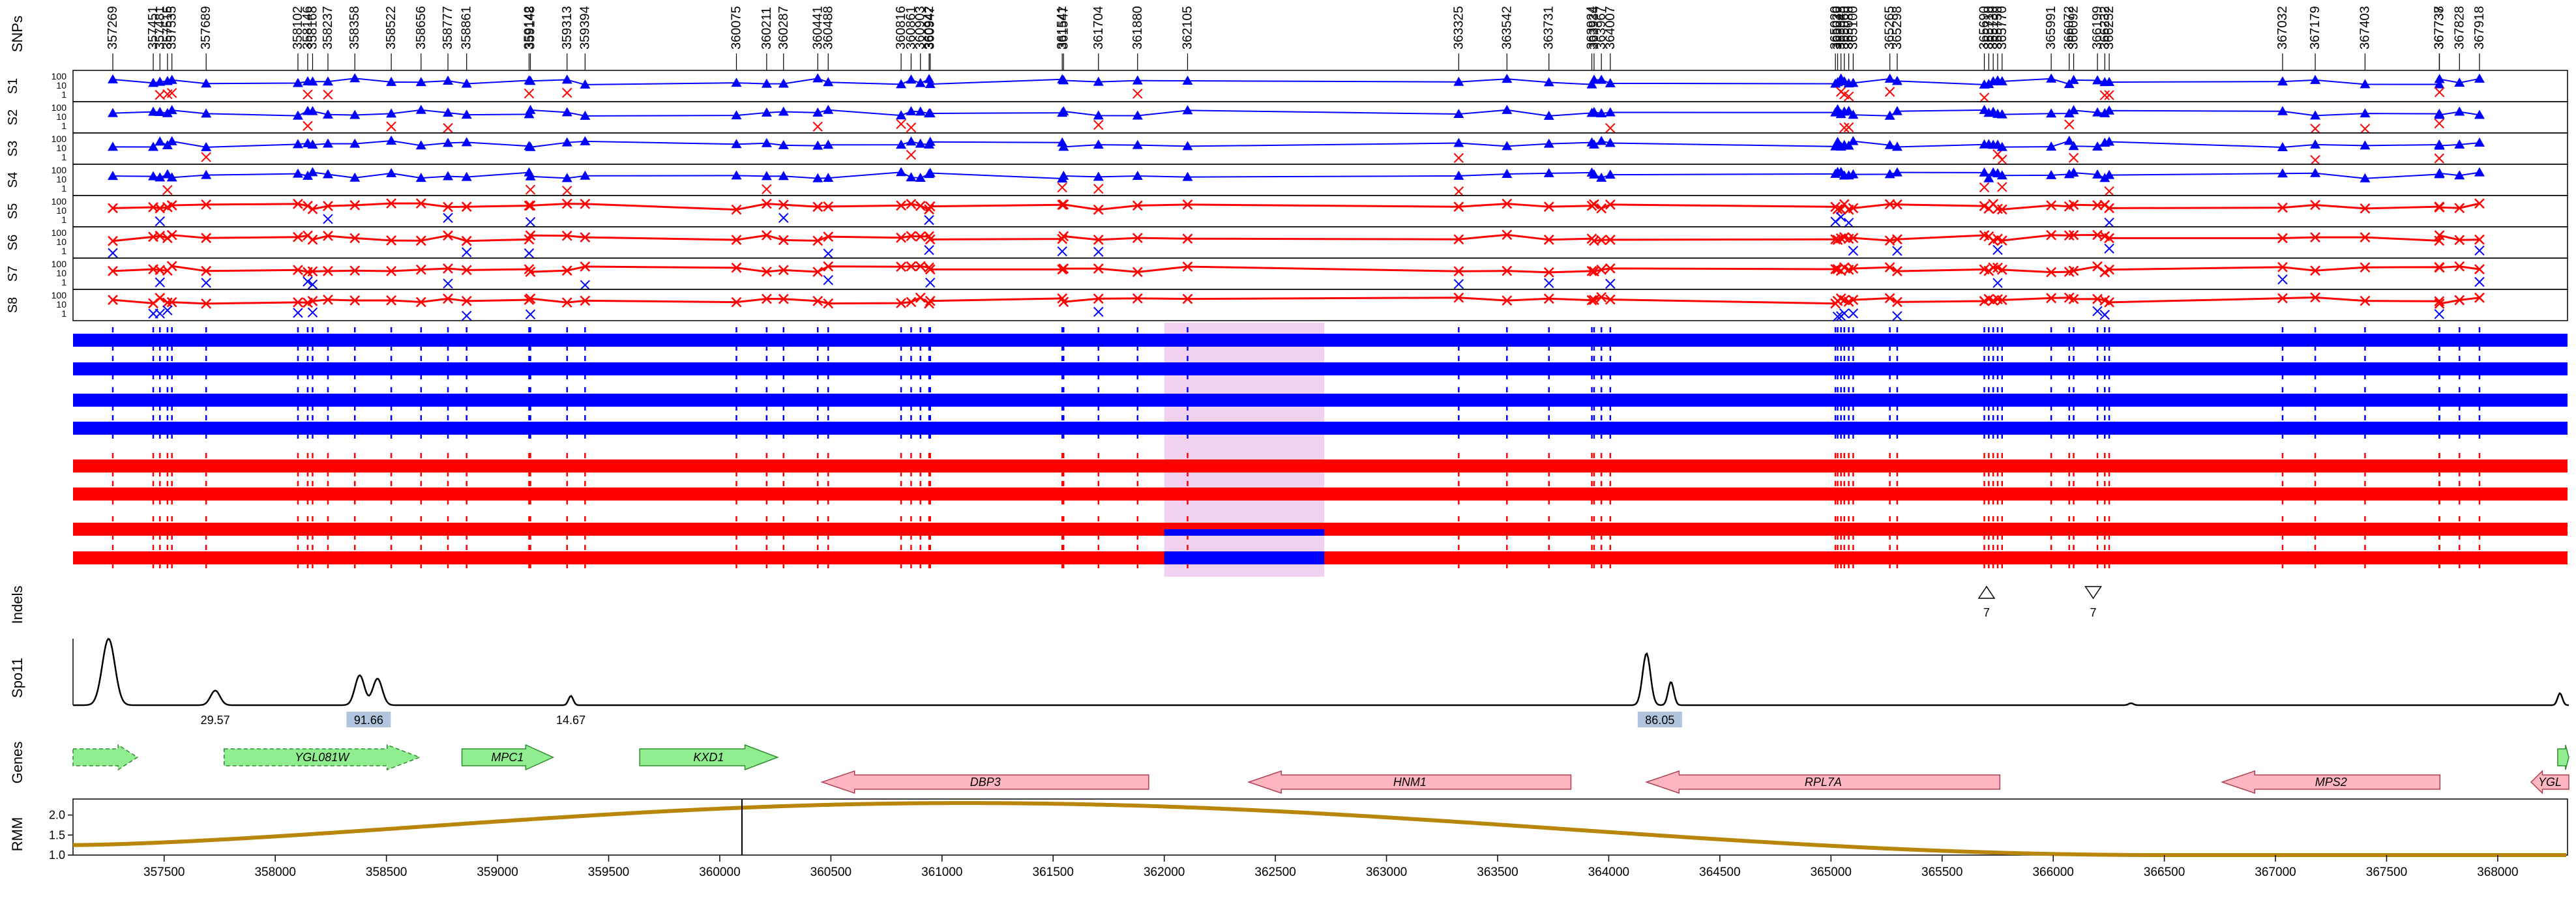 Image resolution: width=2576 pixels, height=902 pixels. What do you see at coordinates (1319, 829) in the screenshot?
I see `rmm-curve` at bounding box center [1319, 829].